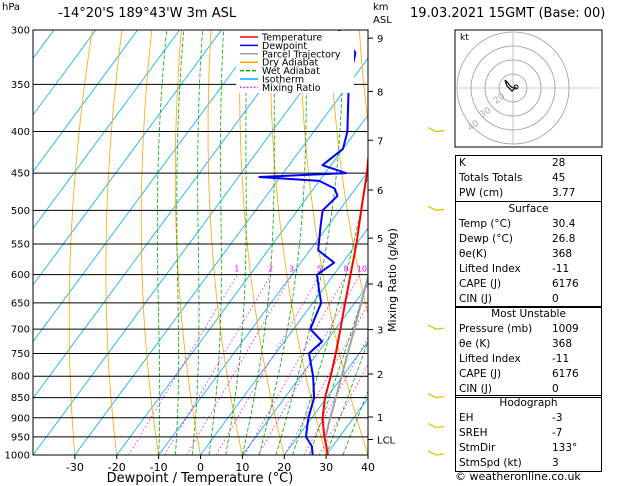 This screenshot has width=629, height=486. What do you see at coordinates (20, 418) in the screenshot?
I see `pressure-tick-label: 900` at bounding box center [20, 418].